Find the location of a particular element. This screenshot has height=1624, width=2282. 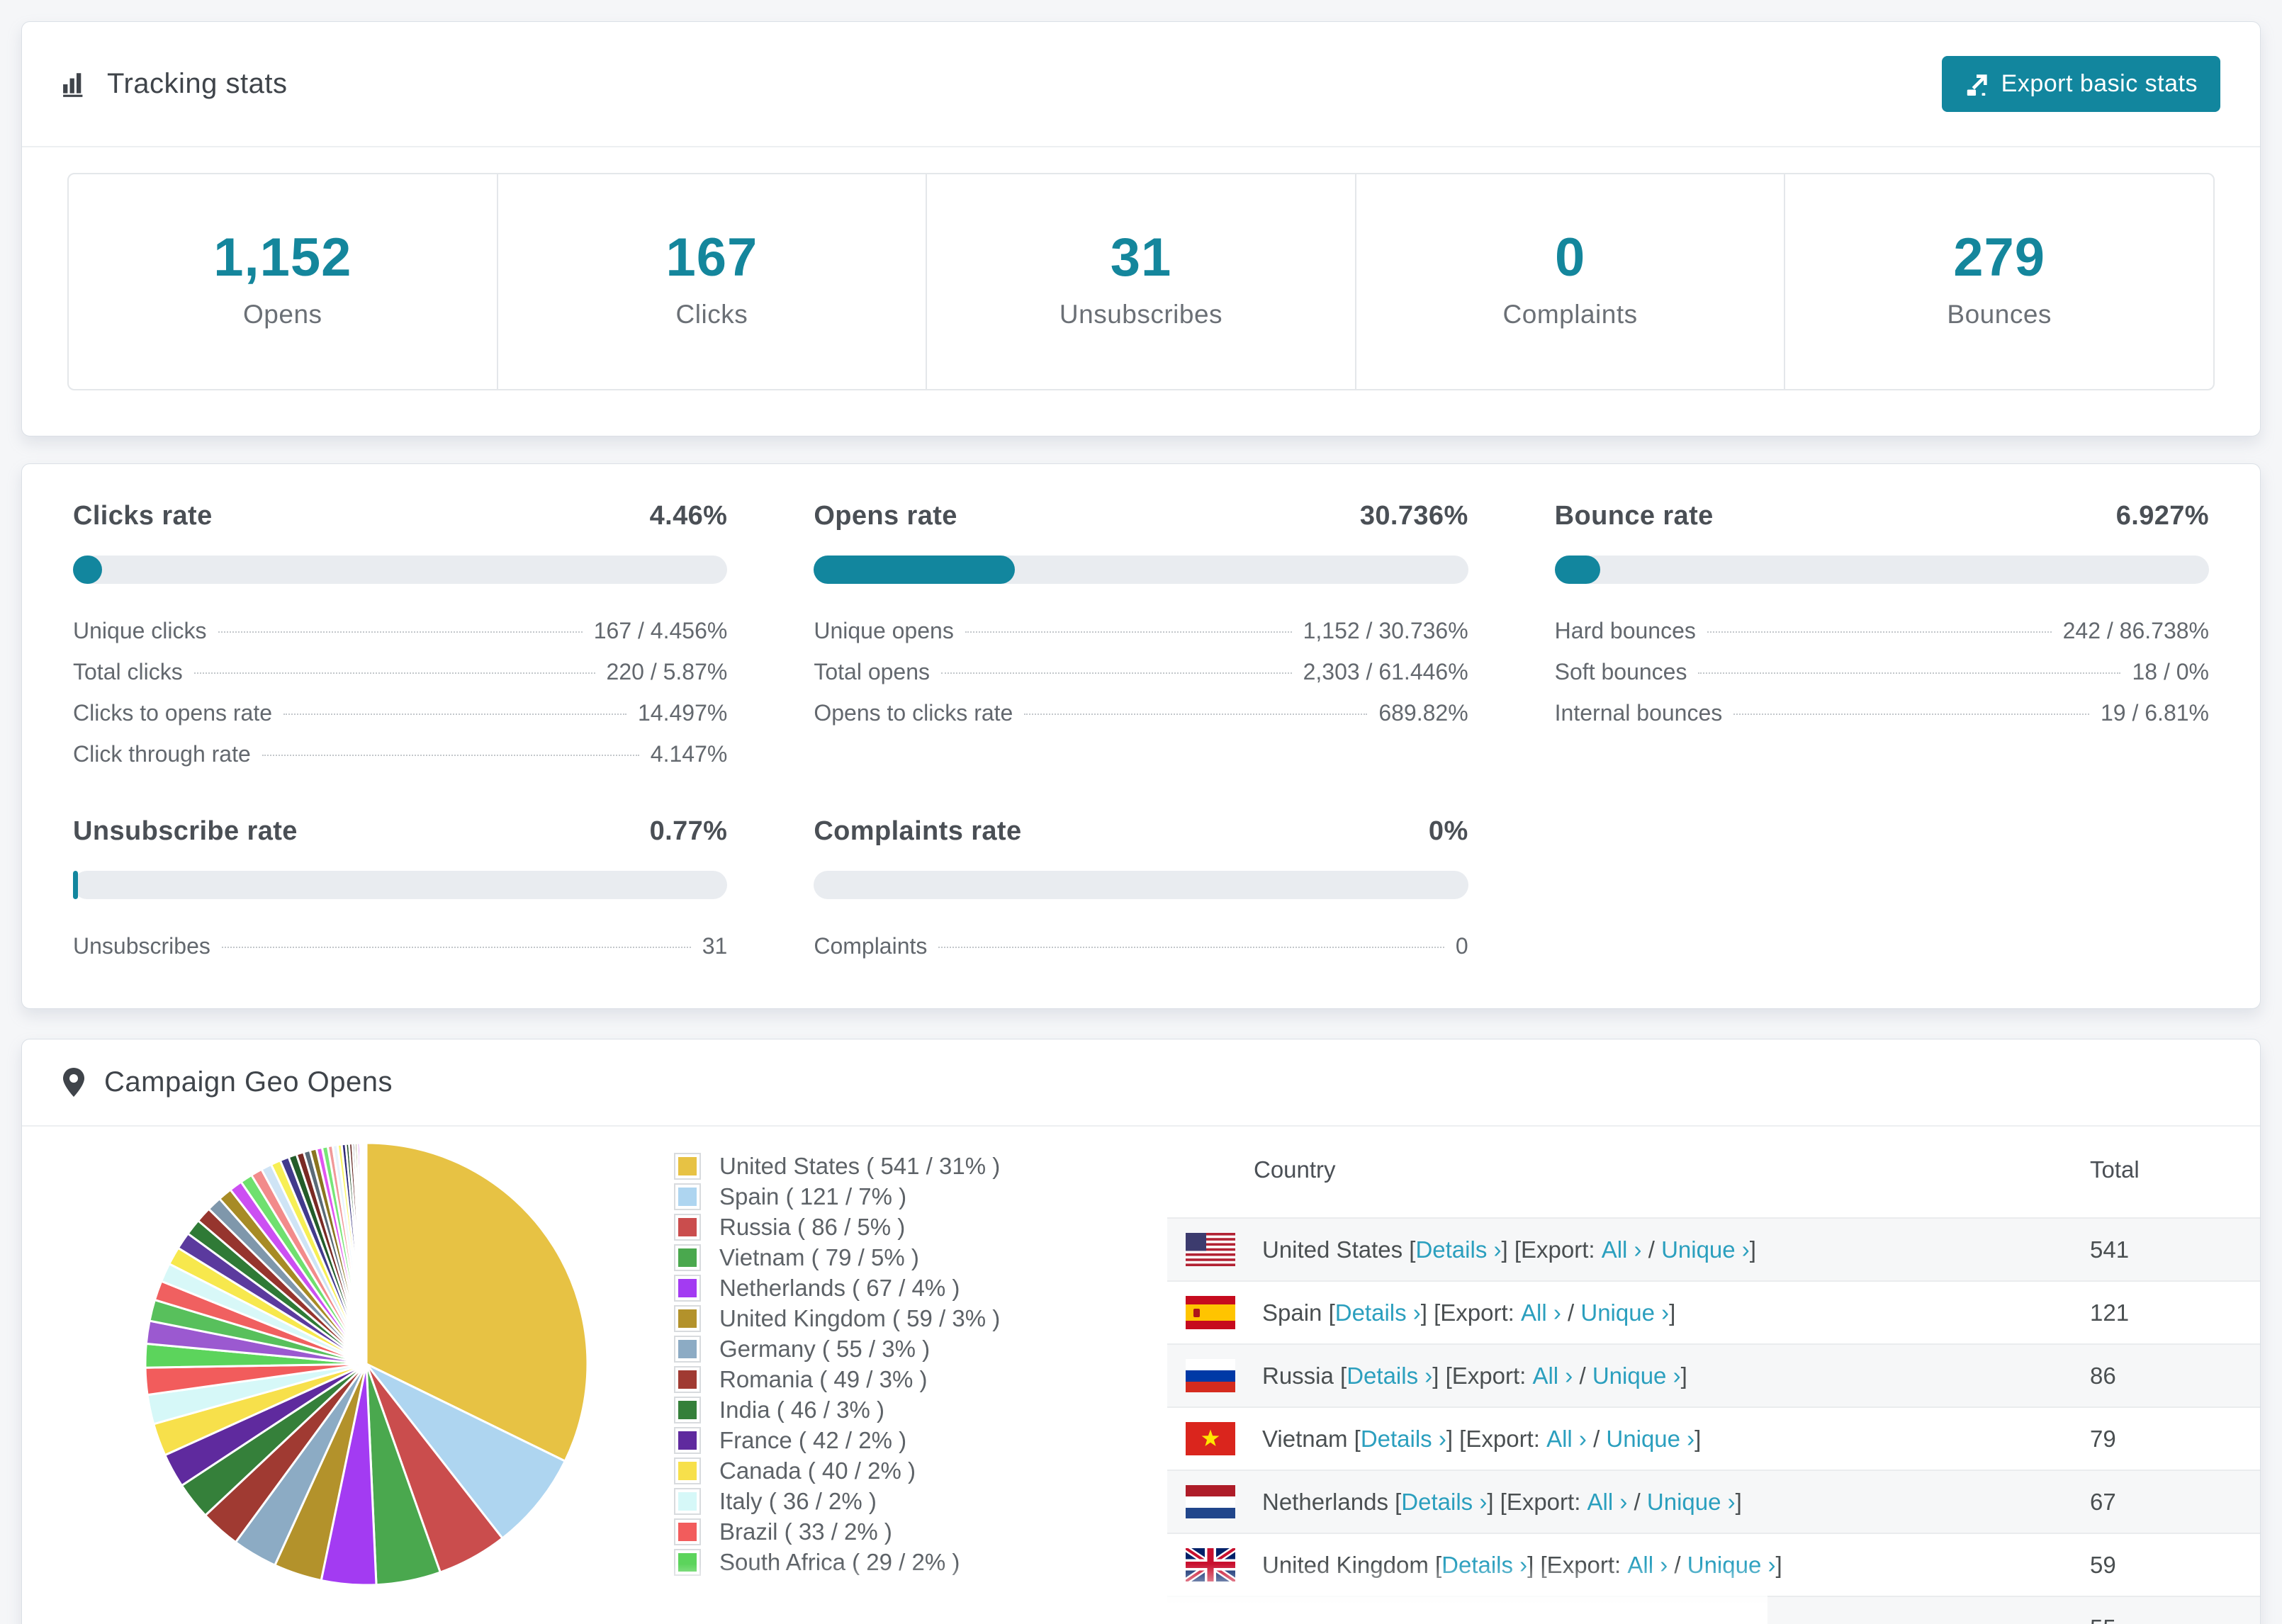

legend-item: Brazil ( 33 / 2% ) is located at coordinates (872, 1532).